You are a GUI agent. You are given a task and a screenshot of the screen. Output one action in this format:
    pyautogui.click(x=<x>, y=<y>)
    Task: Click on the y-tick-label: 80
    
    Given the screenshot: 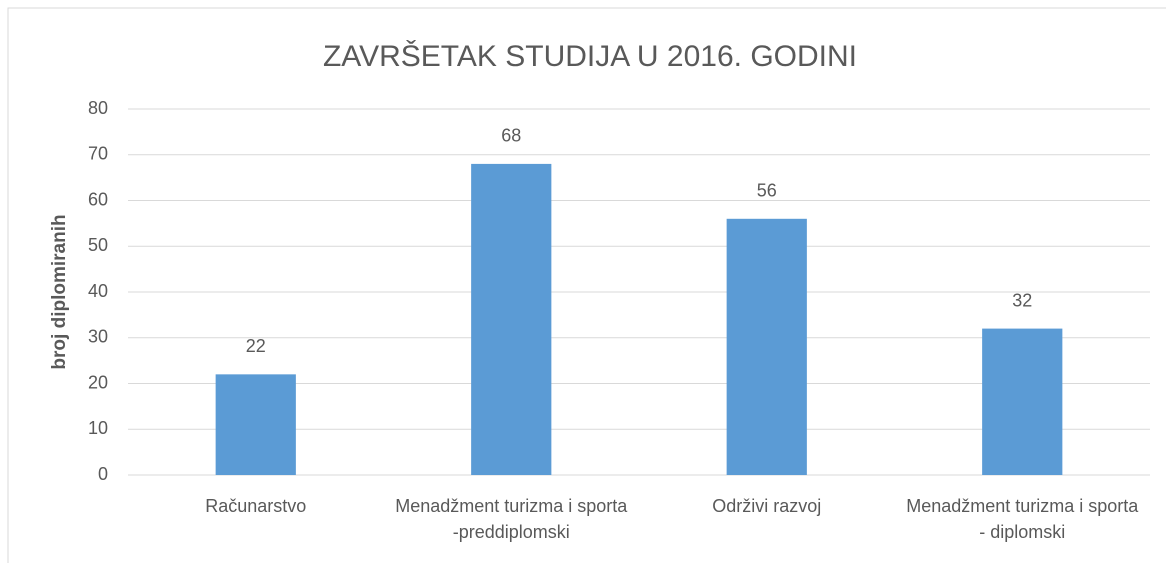 What is the action you would take?
    pyautogui.click(x=98, y=108)
    